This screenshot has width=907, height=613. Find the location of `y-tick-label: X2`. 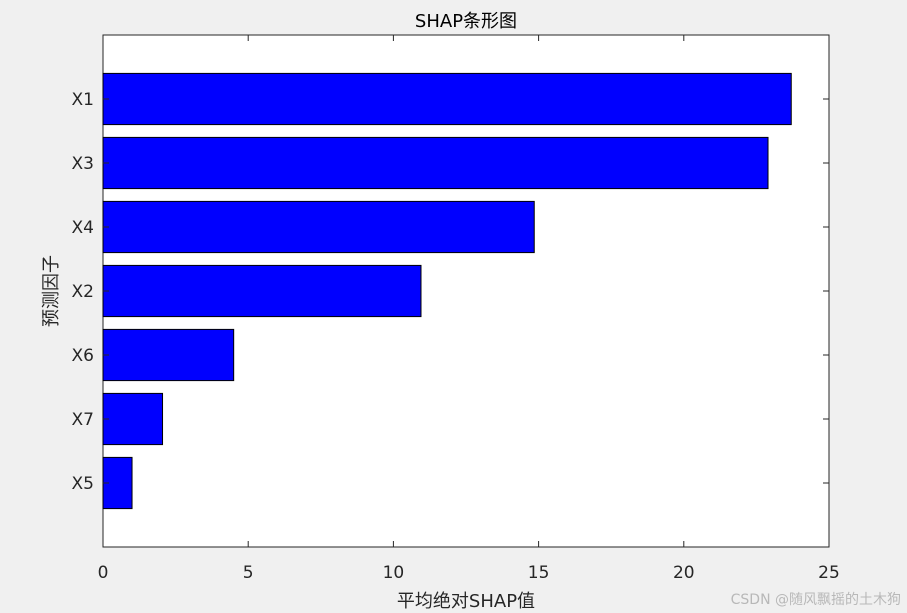

y-tick-label: X2 is located at coordinates (83, 292).